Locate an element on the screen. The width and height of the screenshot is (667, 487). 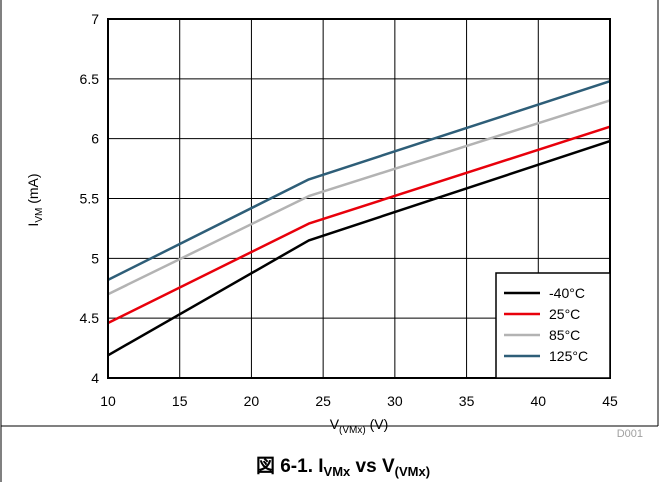
y-axis-label: IVM (mA) is located at coordinates (35, 199).